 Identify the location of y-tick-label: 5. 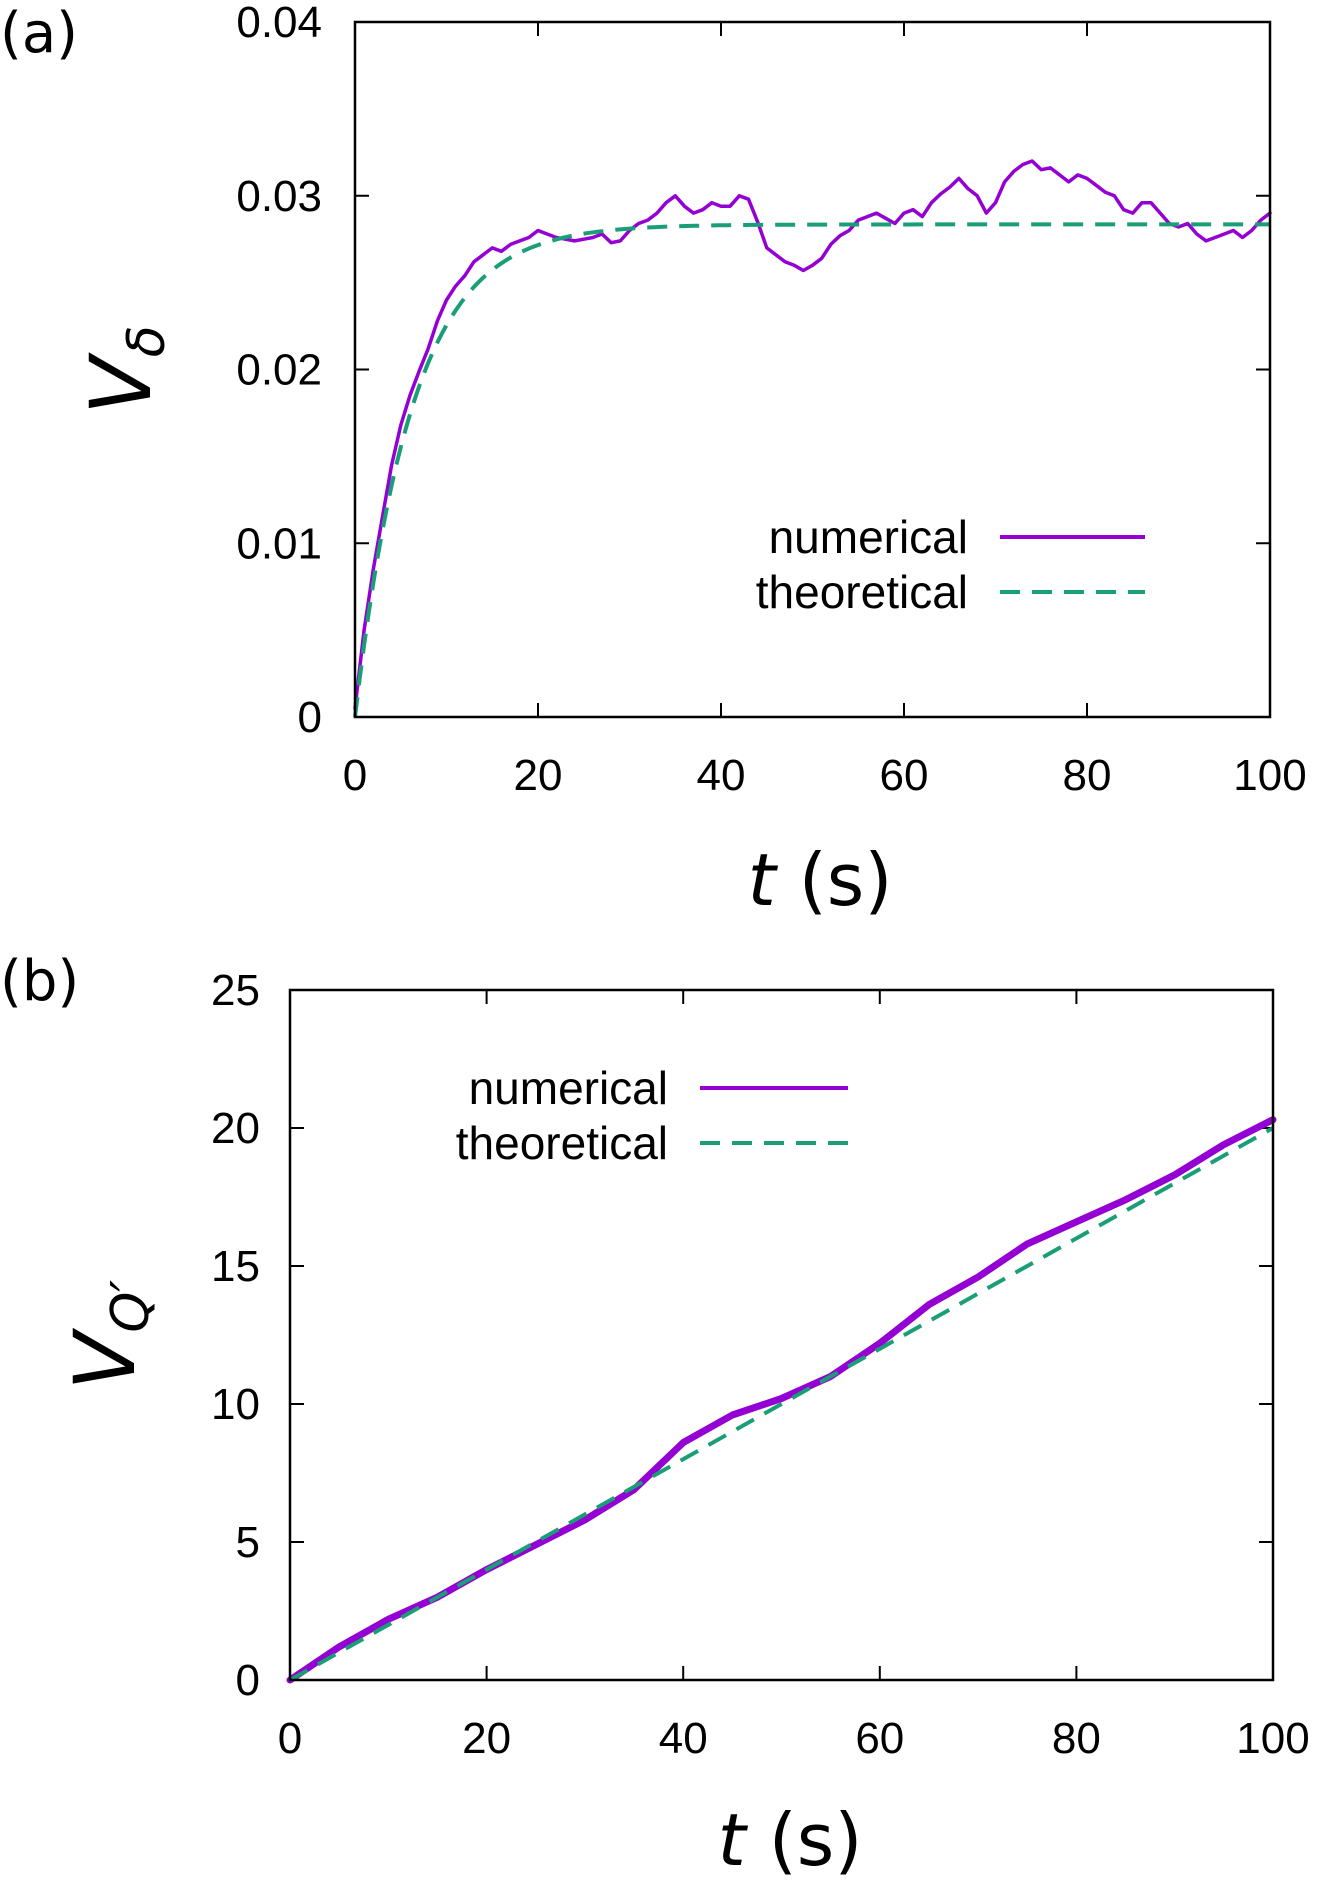
(248, 1542).